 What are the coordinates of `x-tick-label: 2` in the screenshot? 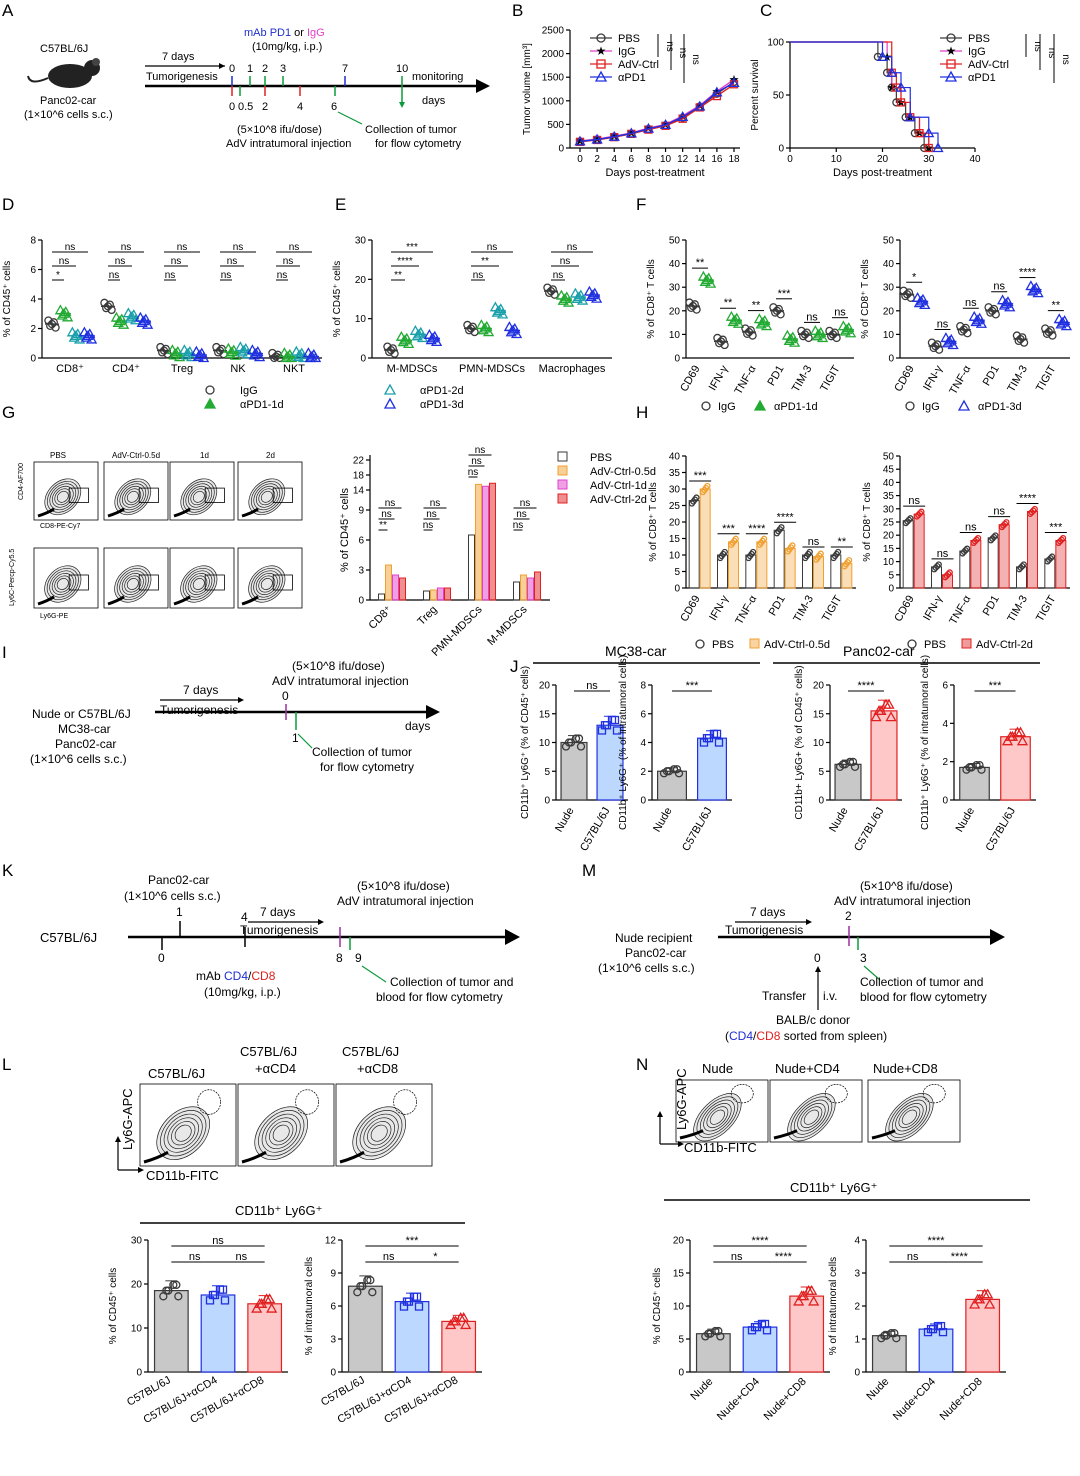 It's located at (597, 159).